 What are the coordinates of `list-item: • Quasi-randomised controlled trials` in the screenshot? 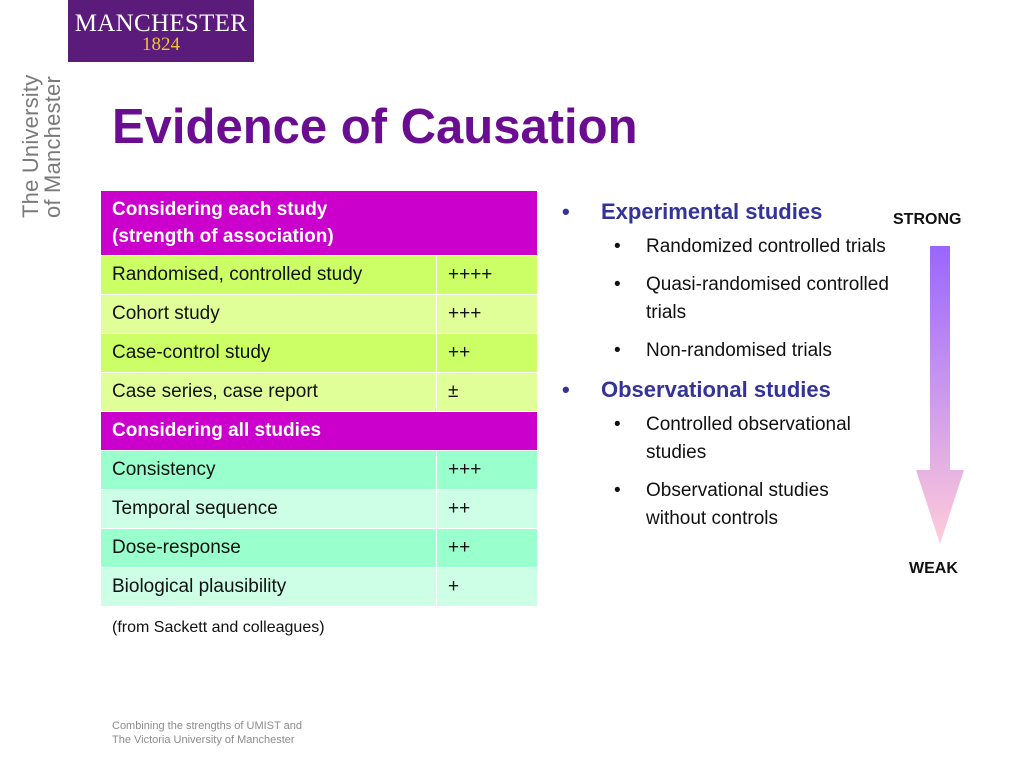 It's located at (753, 299).